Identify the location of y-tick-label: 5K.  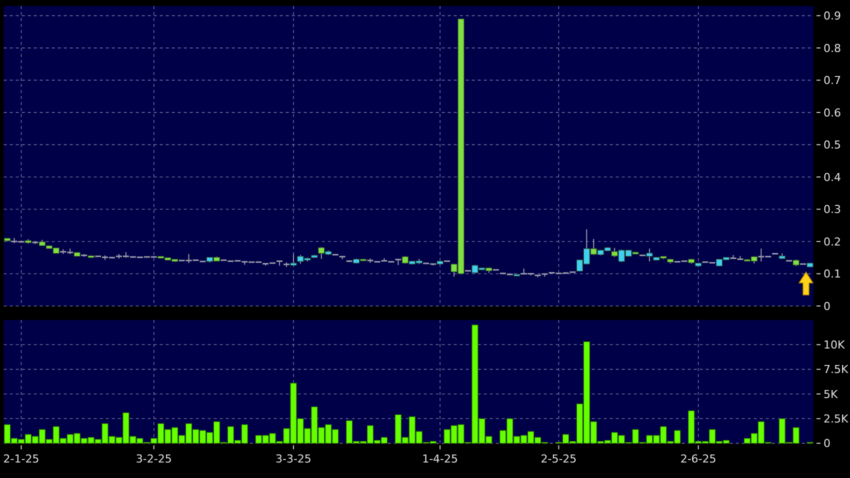
(831, 394).